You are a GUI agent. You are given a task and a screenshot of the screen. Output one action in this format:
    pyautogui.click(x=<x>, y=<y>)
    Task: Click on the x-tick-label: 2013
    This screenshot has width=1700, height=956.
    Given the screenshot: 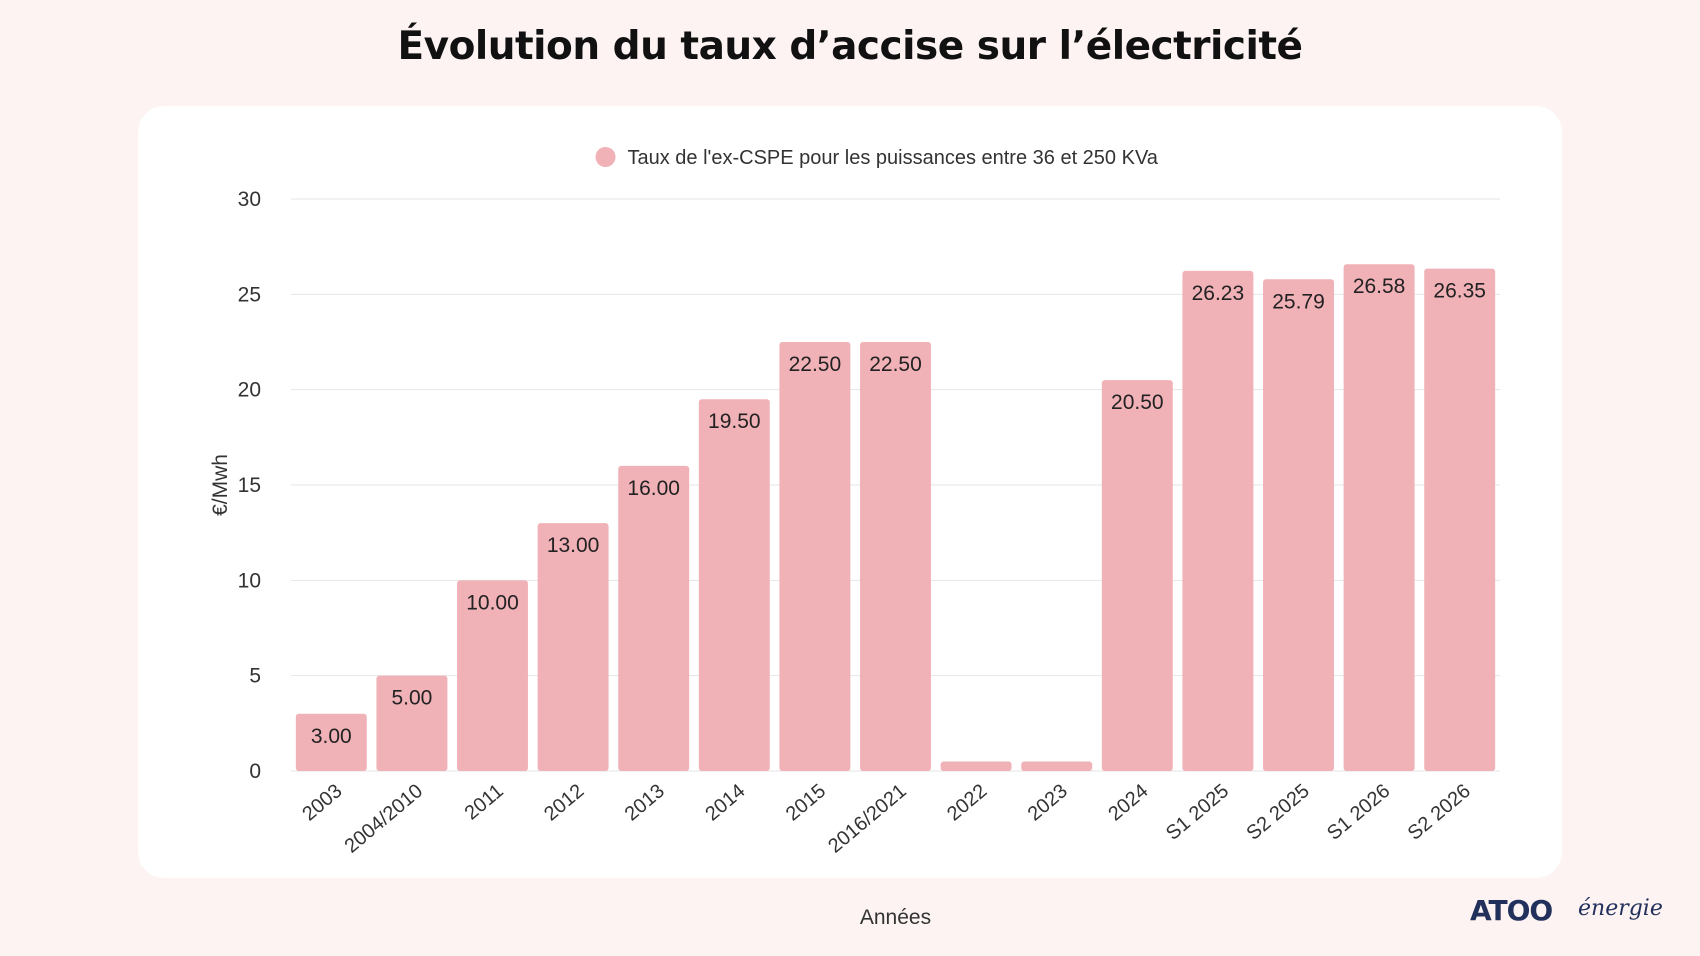 What is the action you would take?
    pyautogui.click(x=645, y=802)
    